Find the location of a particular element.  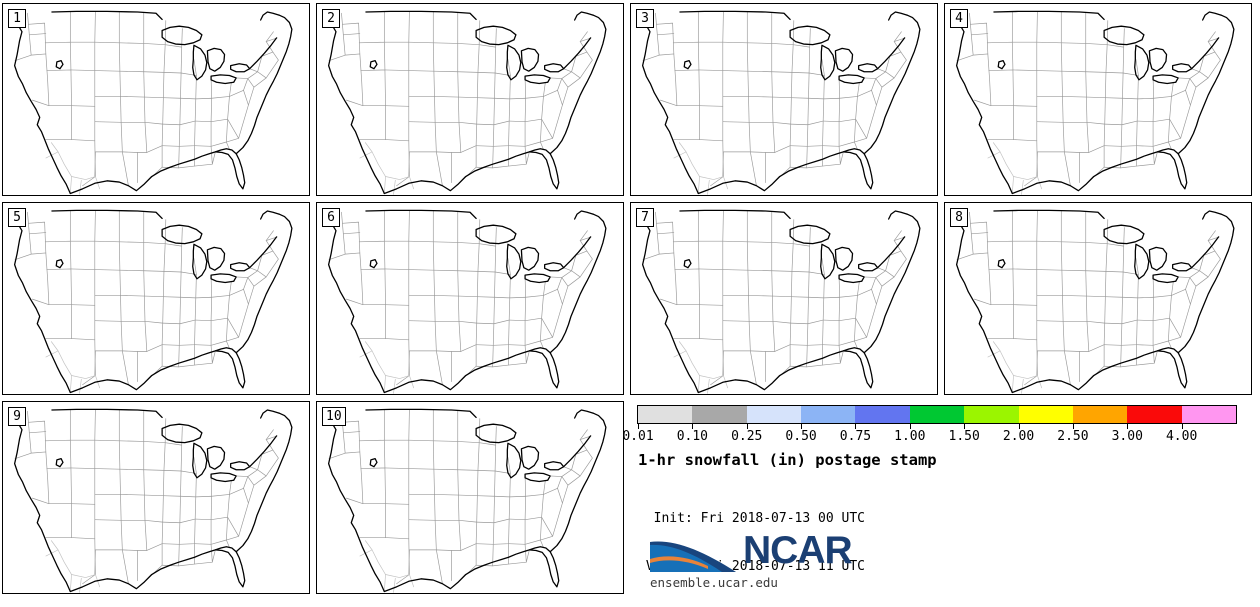

colorbar-ticks is located at coordinates (937, 426).